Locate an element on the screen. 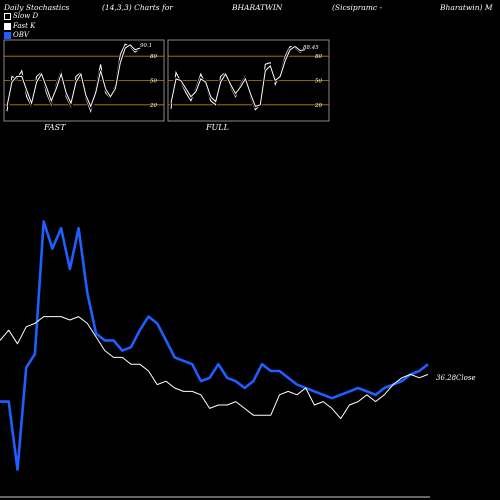 Image resolution: width=500 pixels, height=500 pixels. chart-title: Daily Stochastics is located at coordinates (37, 7).